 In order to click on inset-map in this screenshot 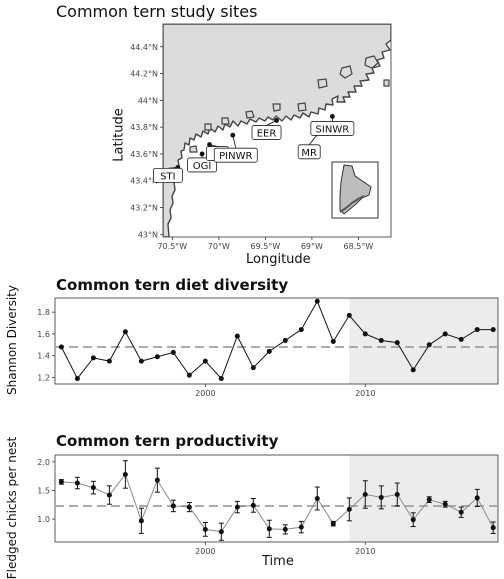, I will do `click(355, 190)`.